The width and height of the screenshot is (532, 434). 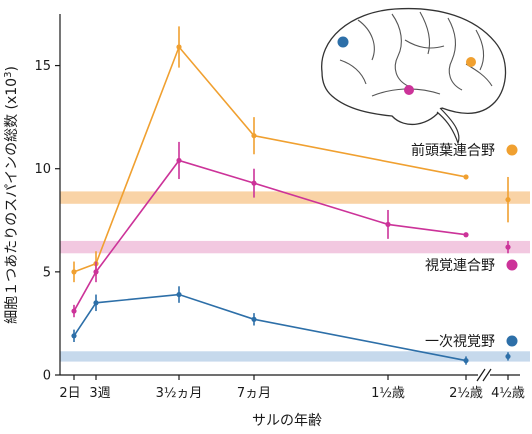 I want to click on x-ticks: 2日 3週 3½ヵ月 7ヵ月 1½歳 2½歳 4½歳, so click(x=292, y=388).